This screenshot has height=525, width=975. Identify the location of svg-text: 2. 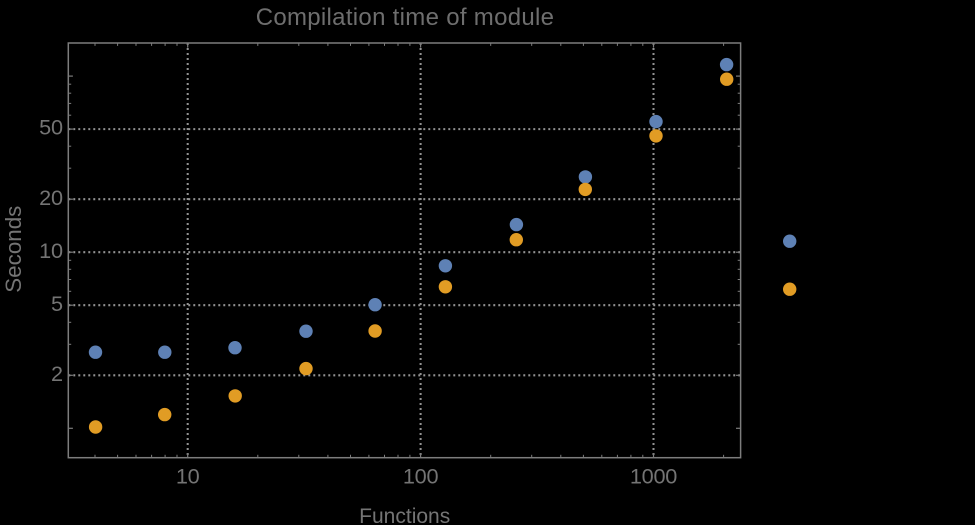
(57, 373).